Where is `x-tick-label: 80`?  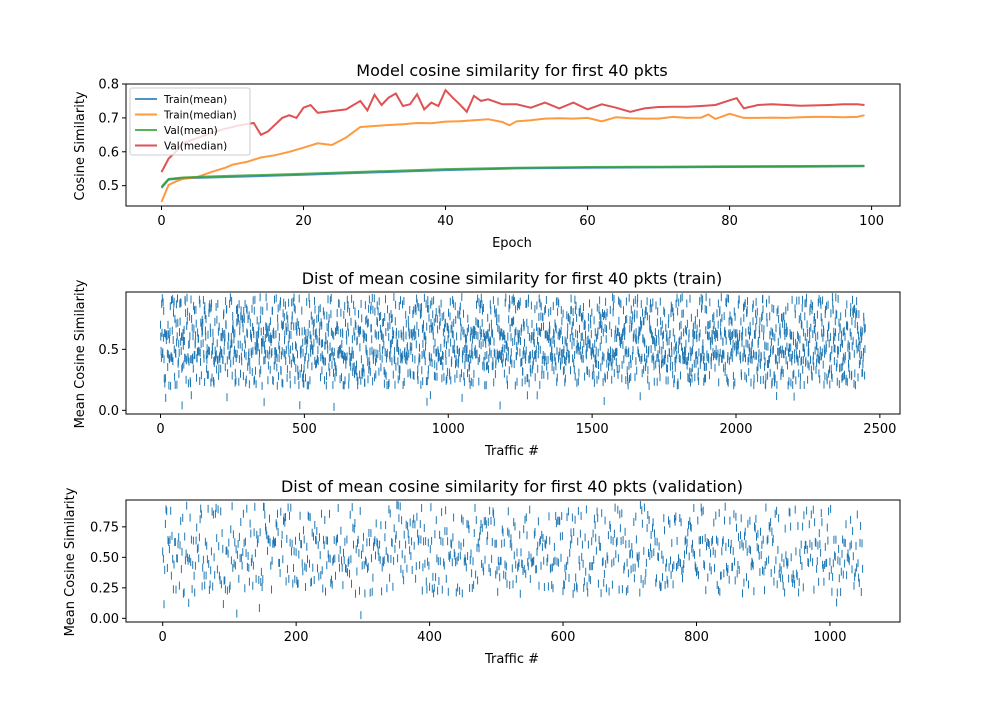 x-tick-label: 80 is located at coordinates (729, 221).